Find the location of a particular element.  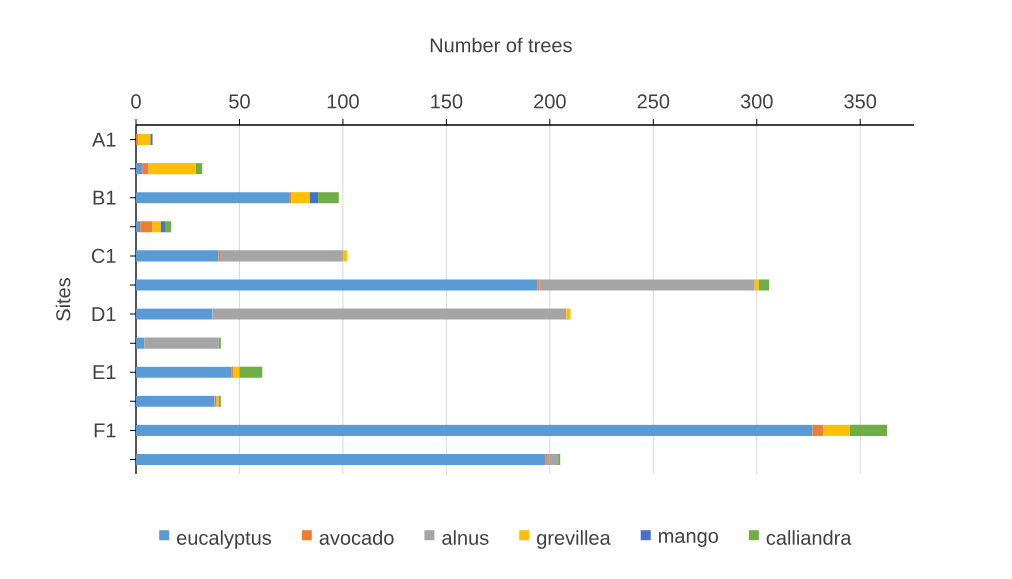

y-tick-label: E1 is located at coordinates (104, 372).